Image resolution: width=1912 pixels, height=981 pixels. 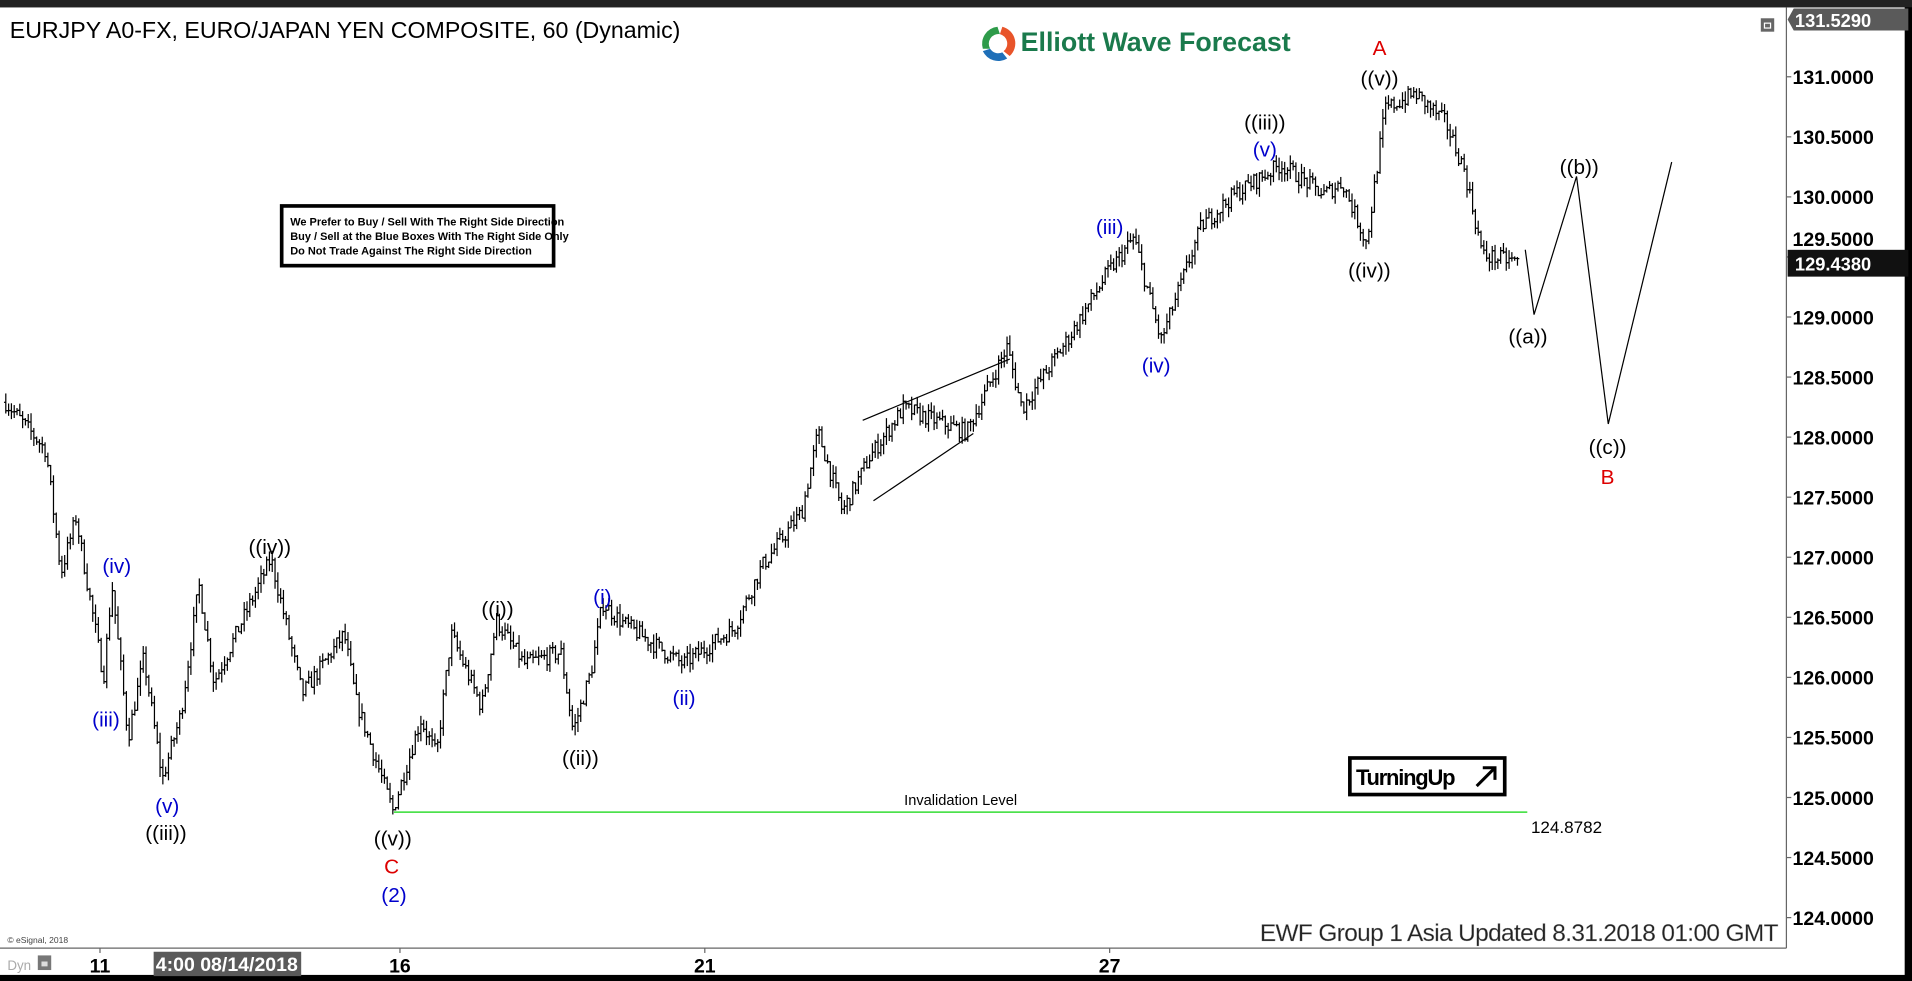 I want to click on top-price-marker: 131.5290, so click(x=1848, y=19).